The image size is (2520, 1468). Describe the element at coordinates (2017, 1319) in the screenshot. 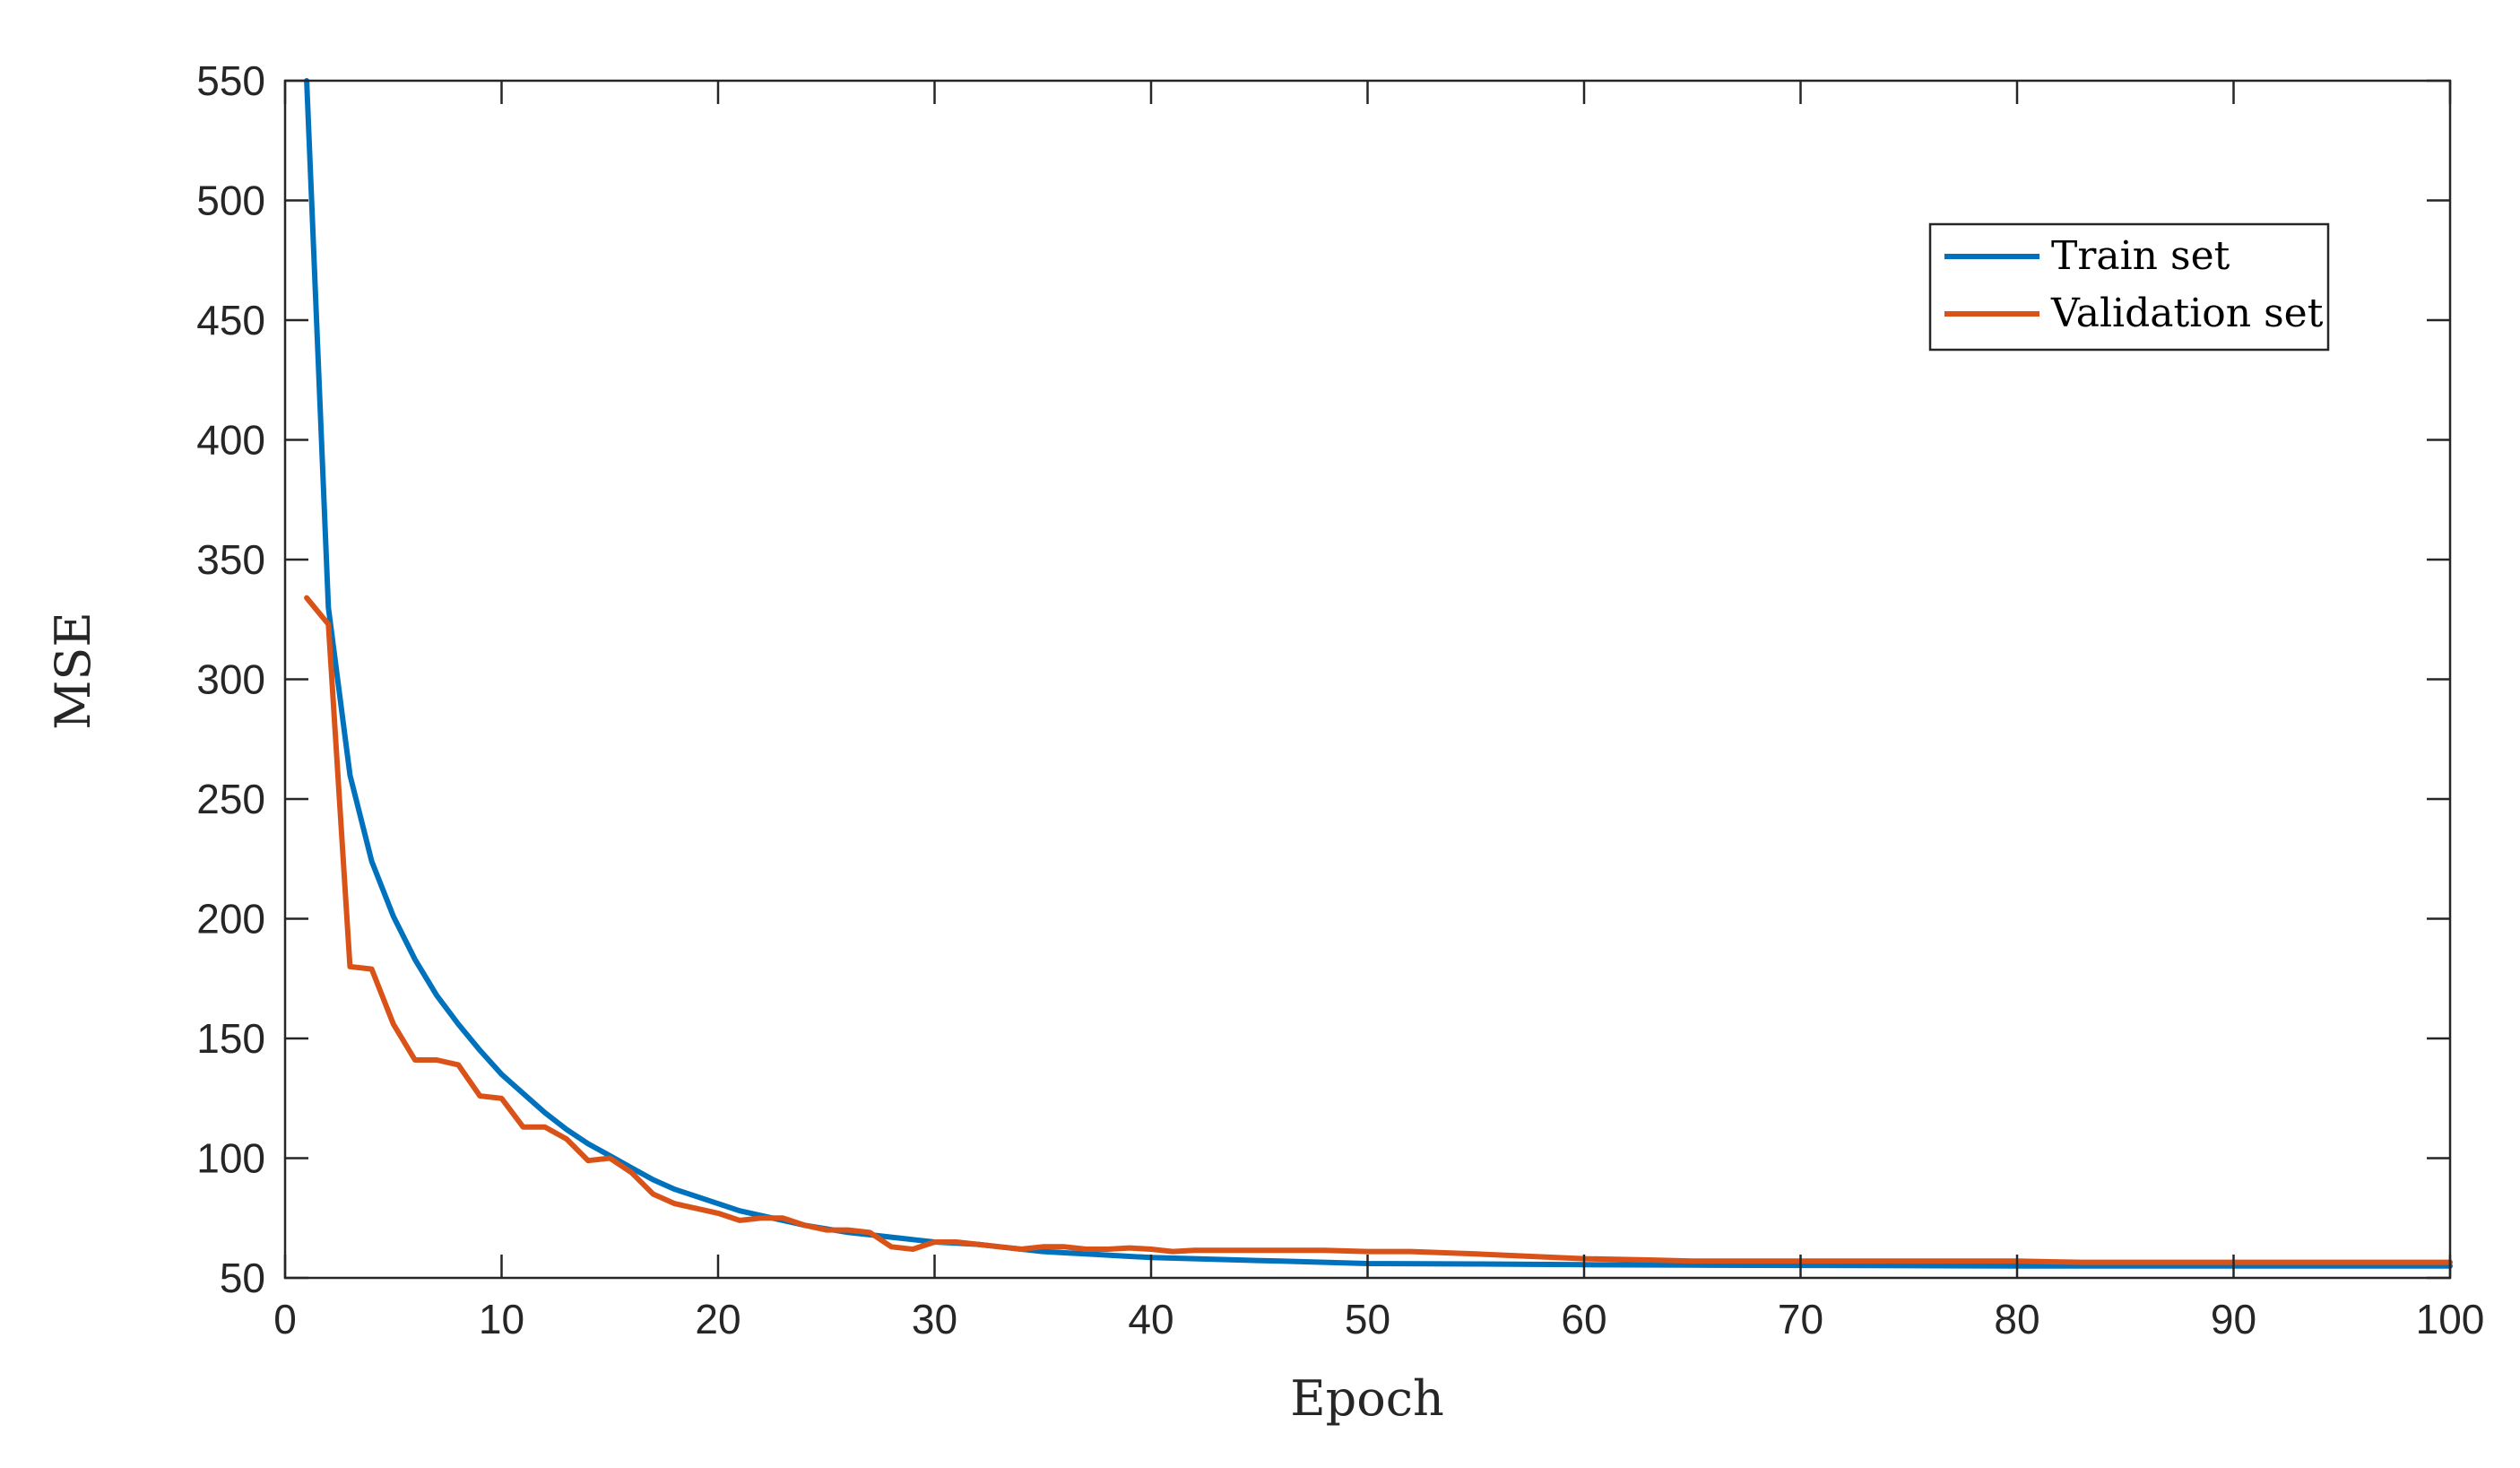

I see `x-tick-label: 80` at that location.